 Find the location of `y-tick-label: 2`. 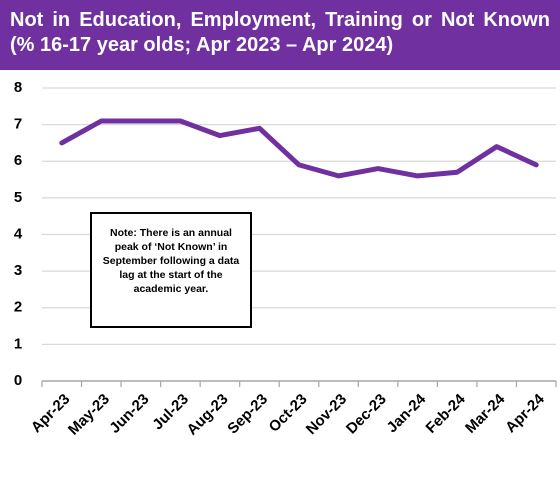

y-tick-label: 2 is located at coordinates (18, 307).